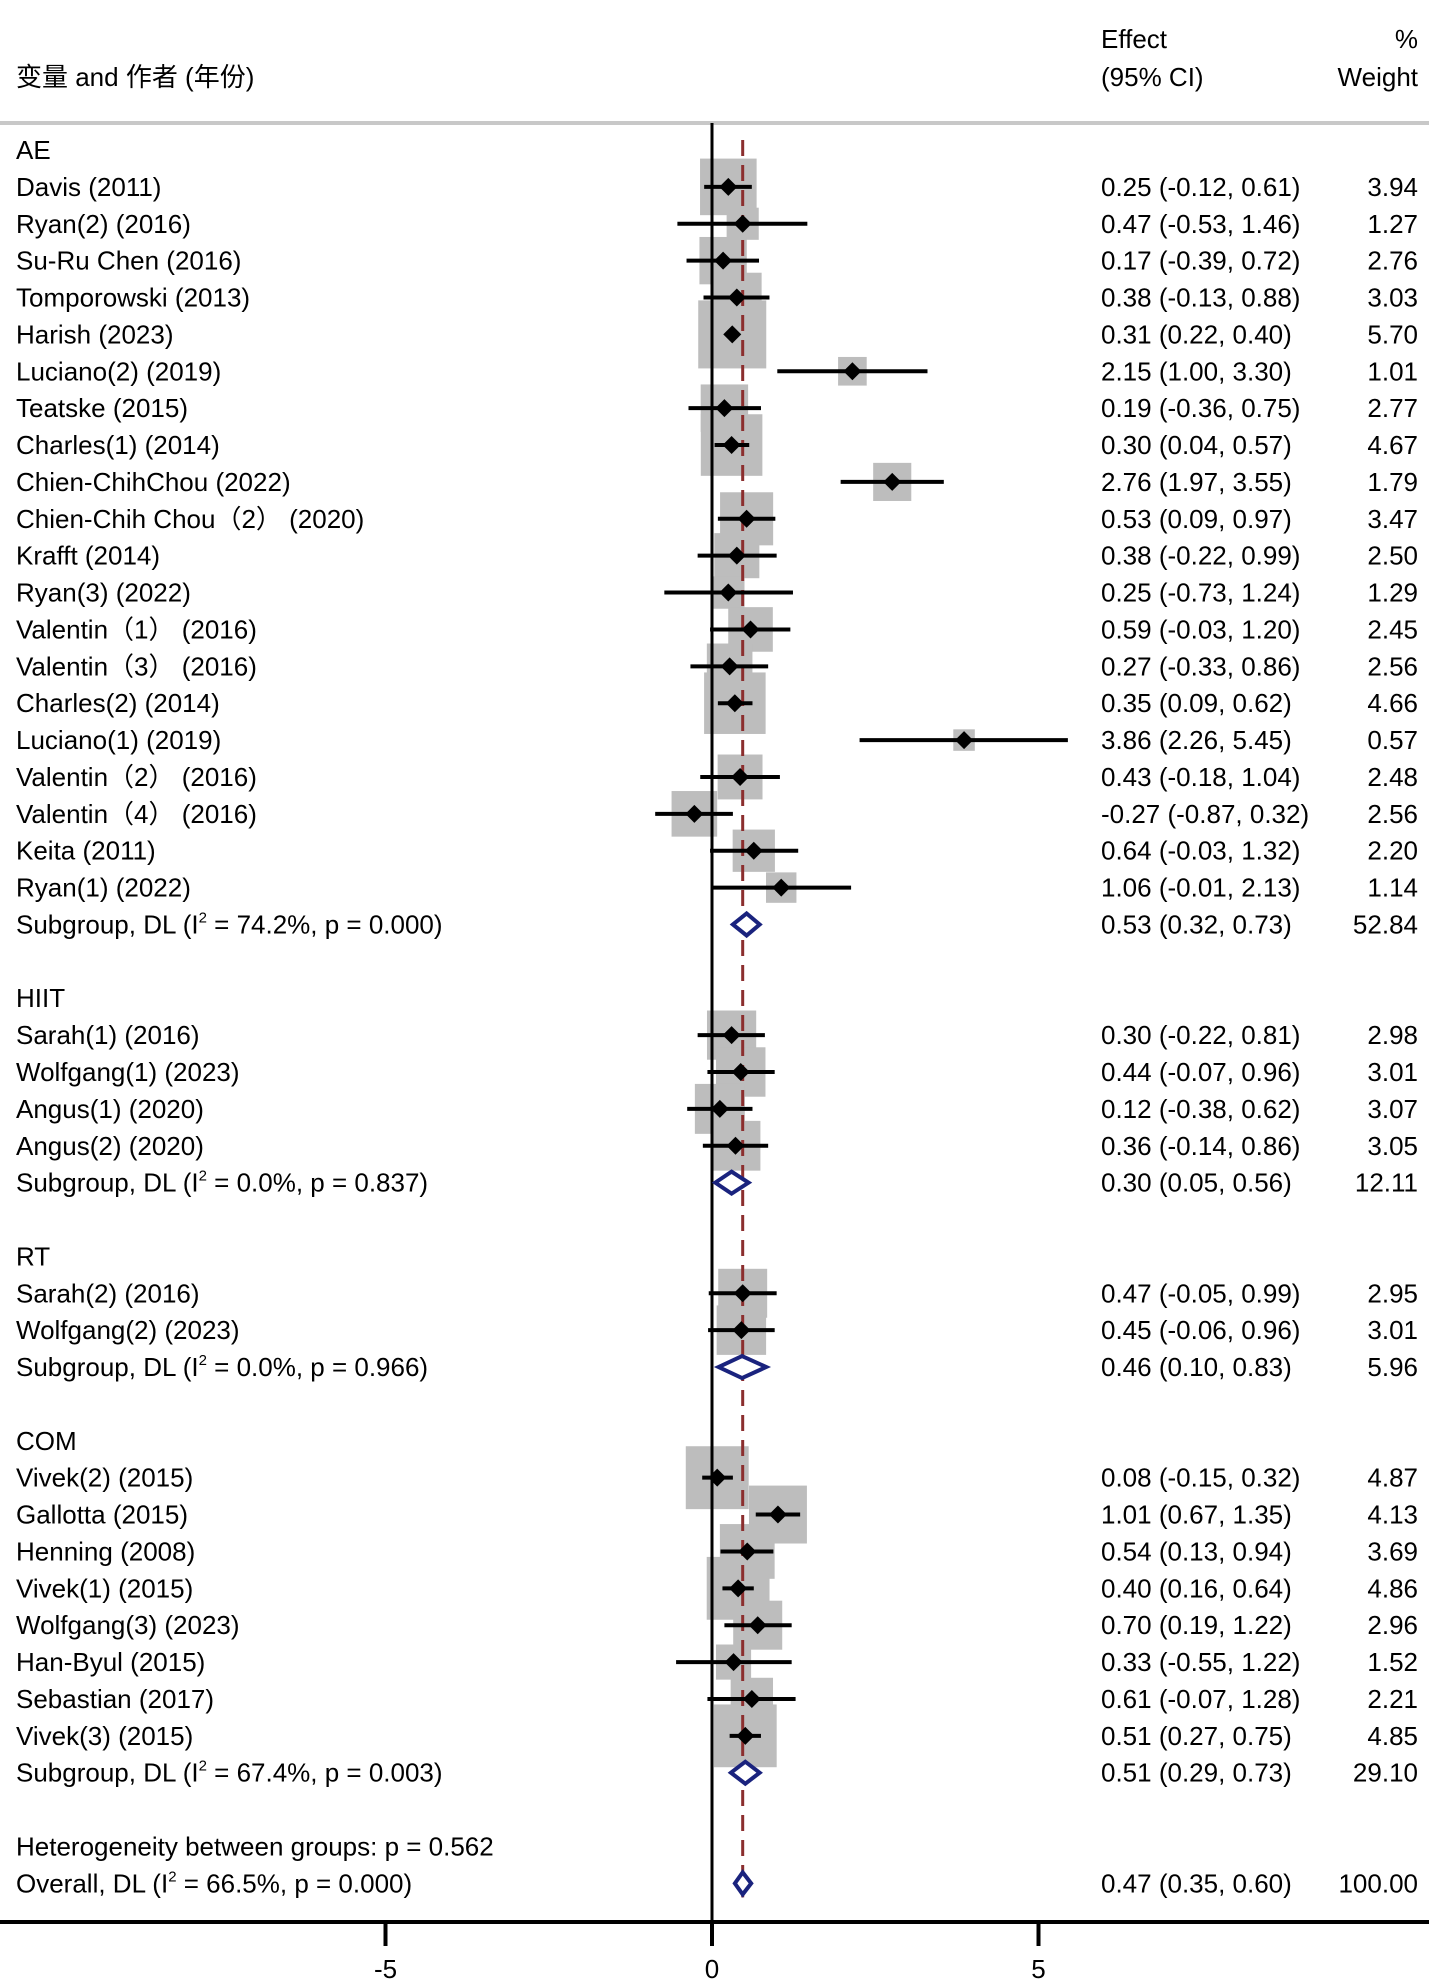 This screenshot has height=1987, width=1429. What do you see at coordinates (104, 1478) in the screenshot?
I see `study-label: Vivek(2) (2015)` at bounding box center [104, 1478].